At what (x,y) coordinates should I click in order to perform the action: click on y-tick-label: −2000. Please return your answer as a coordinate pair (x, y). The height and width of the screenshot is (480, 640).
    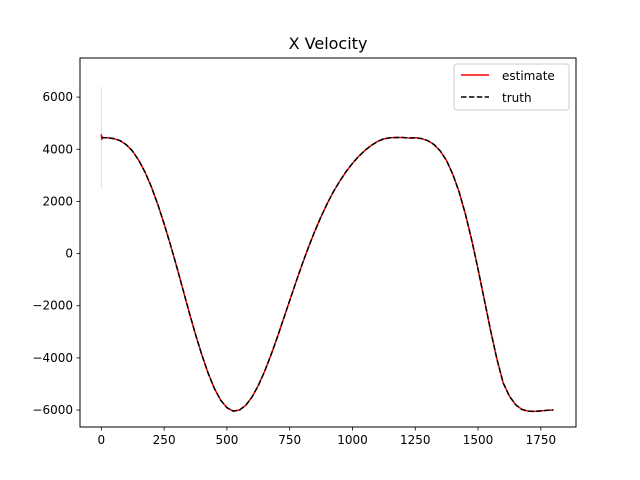
    Looking at the image, I should click on (52, 306).